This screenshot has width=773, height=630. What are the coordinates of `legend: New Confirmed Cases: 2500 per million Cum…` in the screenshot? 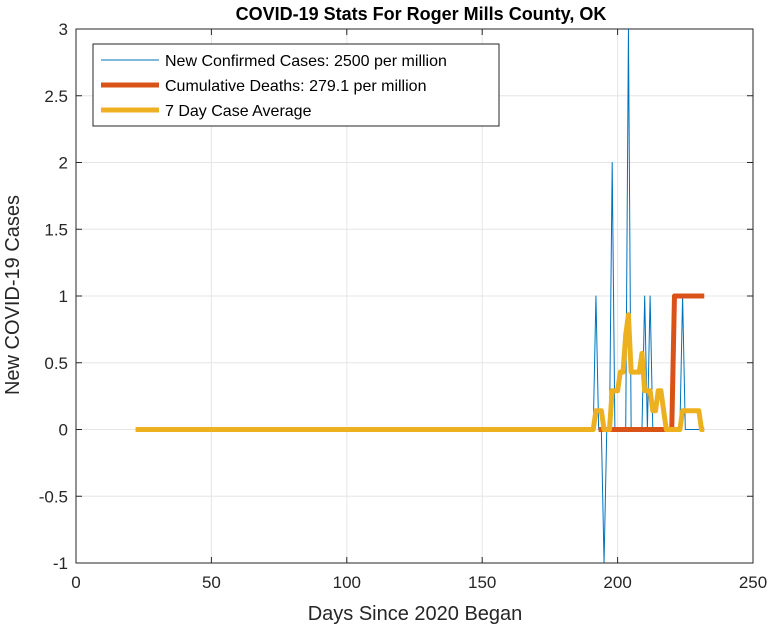 It's located at (296, 85).